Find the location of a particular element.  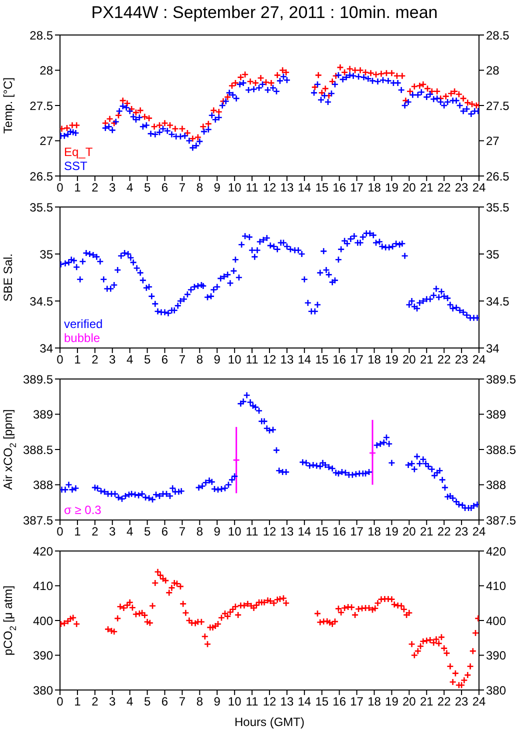

y2-tick-label: 27 is located at coordinates (493, 141).